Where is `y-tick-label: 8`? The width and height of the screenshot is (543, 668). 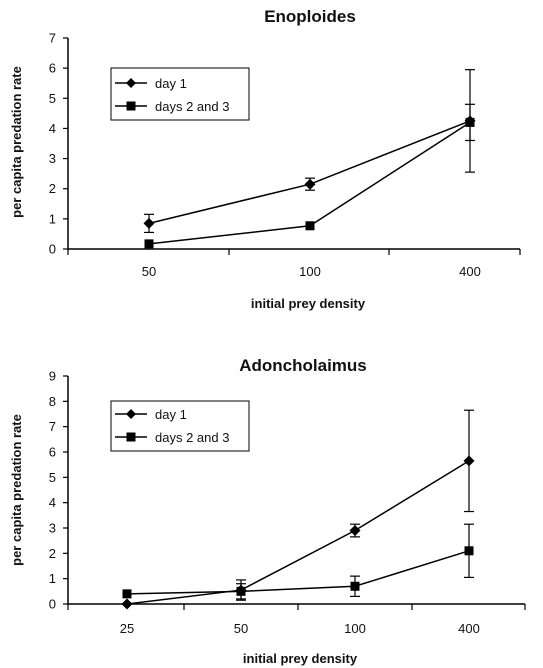
y-tick-label: 8 is located at coordinates (52, 401).